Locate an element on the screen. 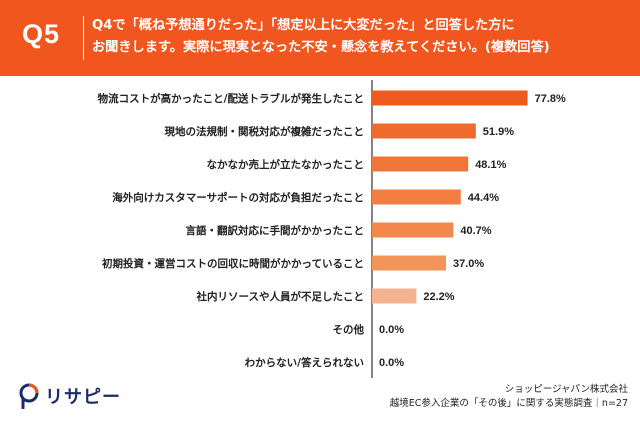 The width and height of the screenshot is (640, 427). value-label: 48.1% is located at coordinates (490, 165).